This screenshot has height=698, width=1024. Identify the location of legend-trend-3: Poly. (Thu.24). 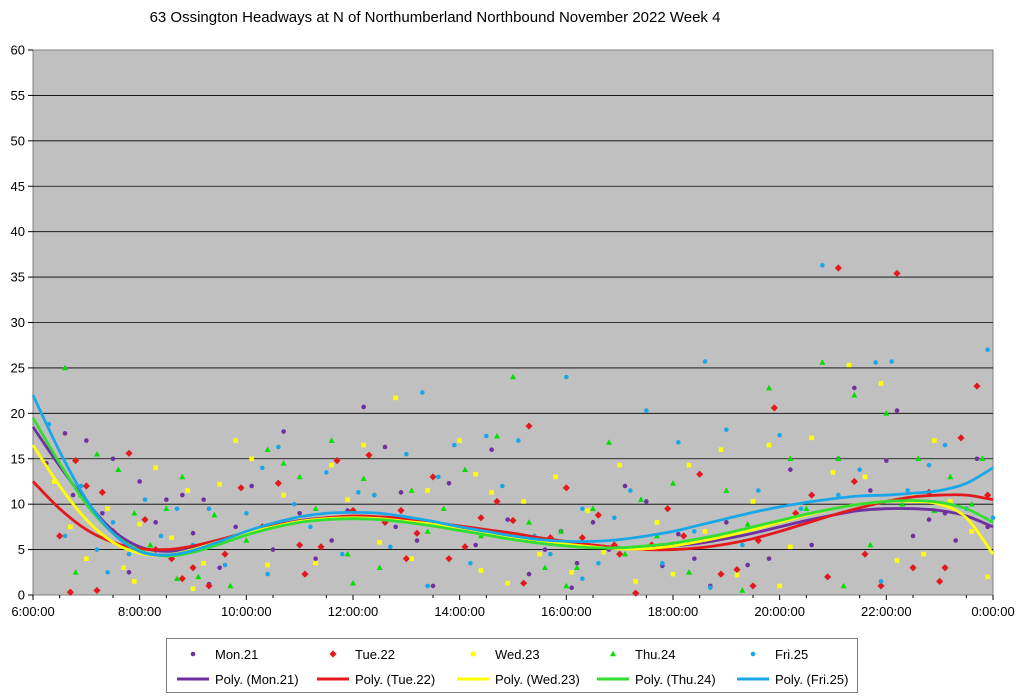
(655, 679).